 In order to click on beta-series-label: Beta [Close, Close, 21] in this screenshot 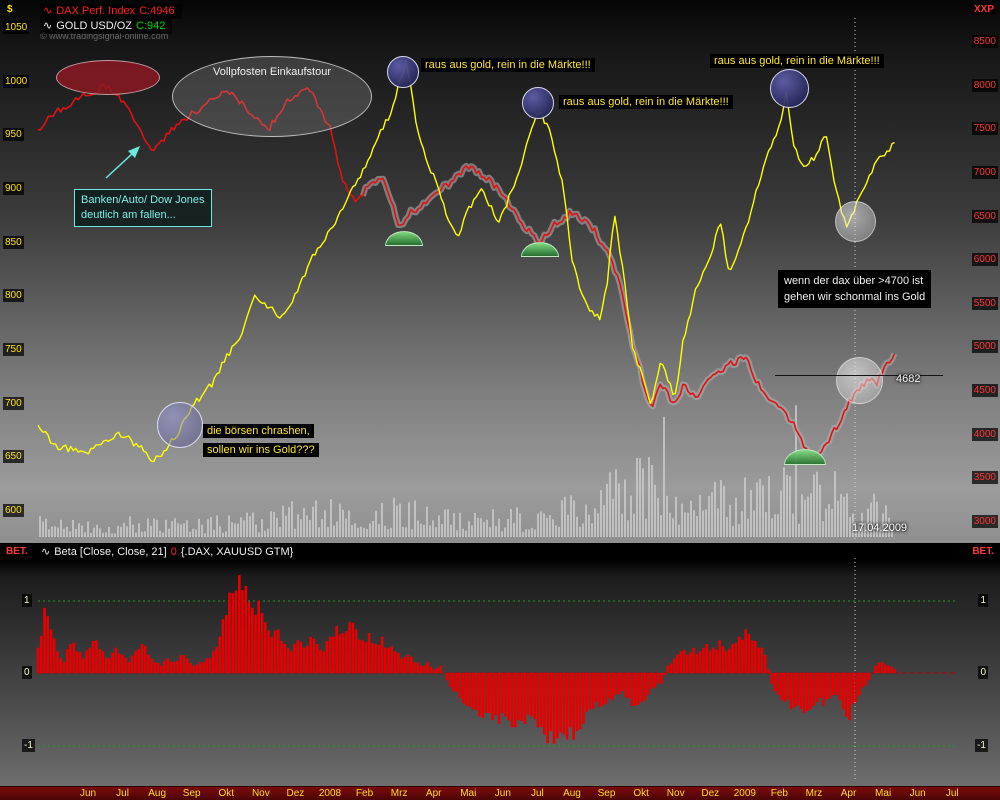, I will do `click(110, 552)`.